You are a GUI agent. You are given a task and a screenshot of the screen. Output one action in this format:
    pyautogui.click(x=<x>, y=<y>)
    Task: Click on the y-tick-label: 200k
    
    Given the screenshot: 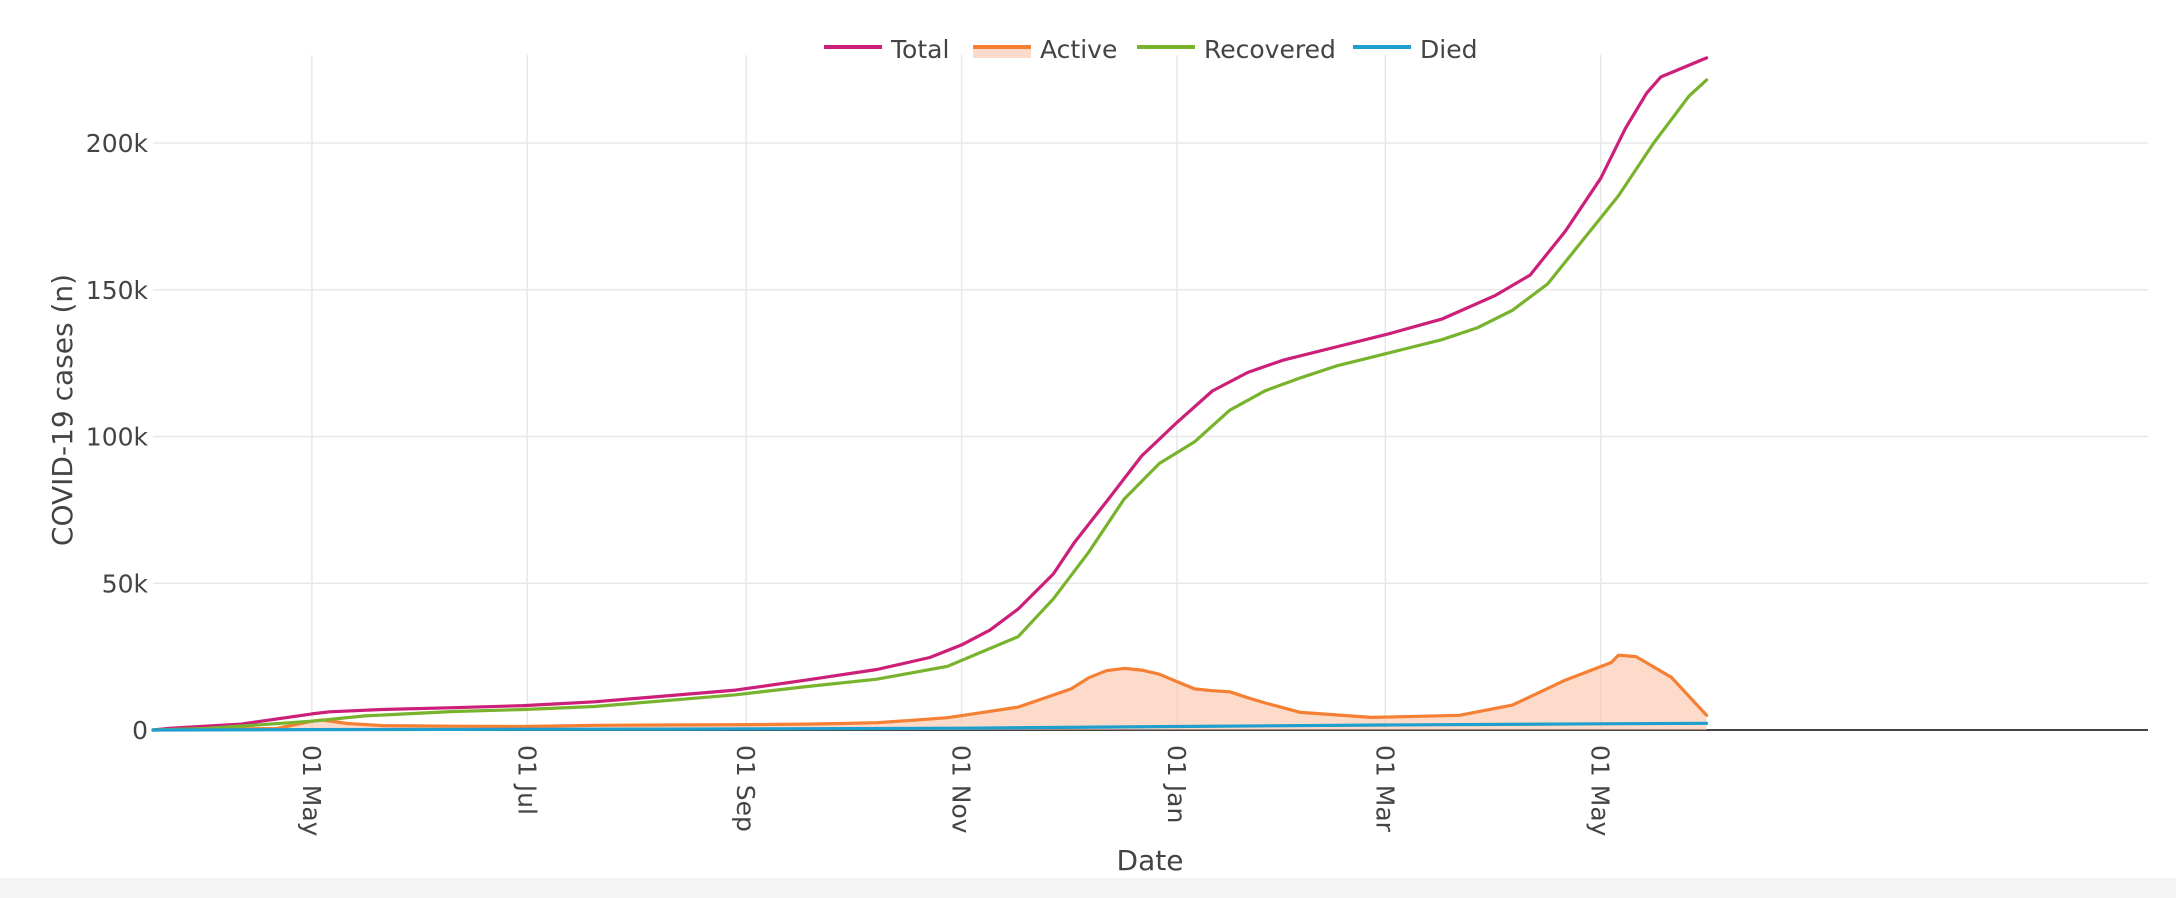 What is the action you would take?
    pyautogui.click(x=117, y=143)
    